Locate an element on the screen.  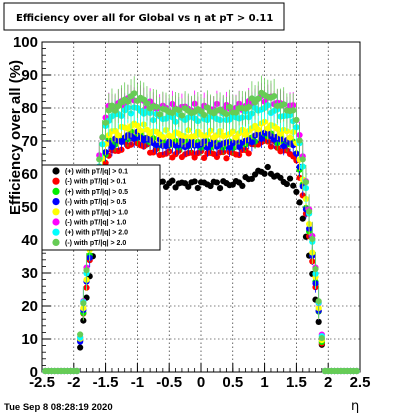
legend-entry: (+) with pT/|q| > 0.1 is located at coordinates (96, 172).